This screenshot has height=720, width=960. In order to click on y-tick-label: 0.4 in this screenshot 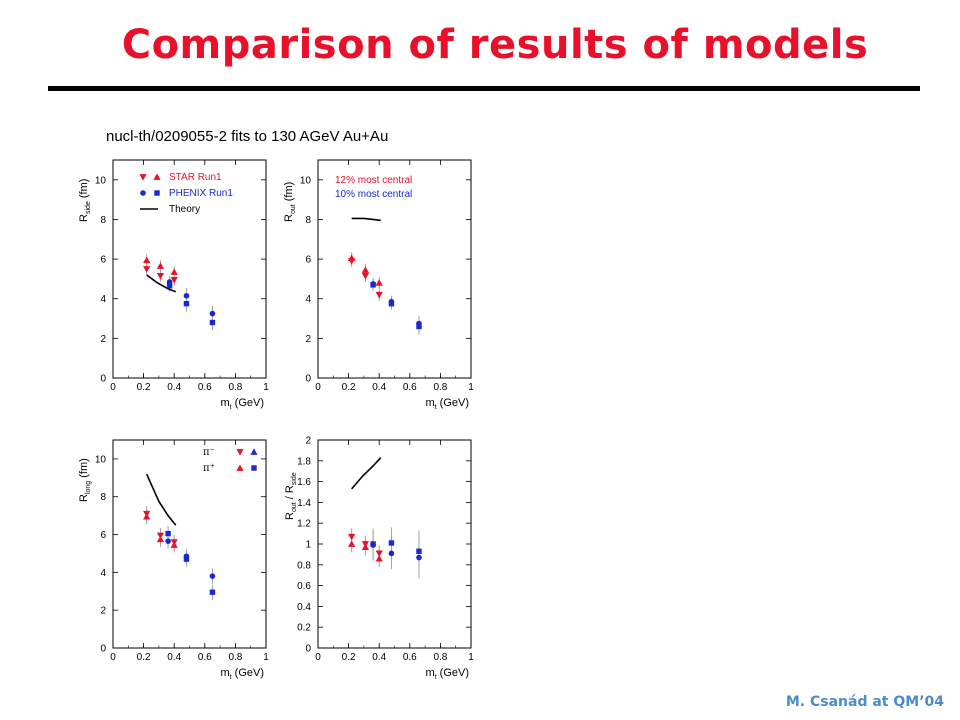, I will do `click(304, 607)`.